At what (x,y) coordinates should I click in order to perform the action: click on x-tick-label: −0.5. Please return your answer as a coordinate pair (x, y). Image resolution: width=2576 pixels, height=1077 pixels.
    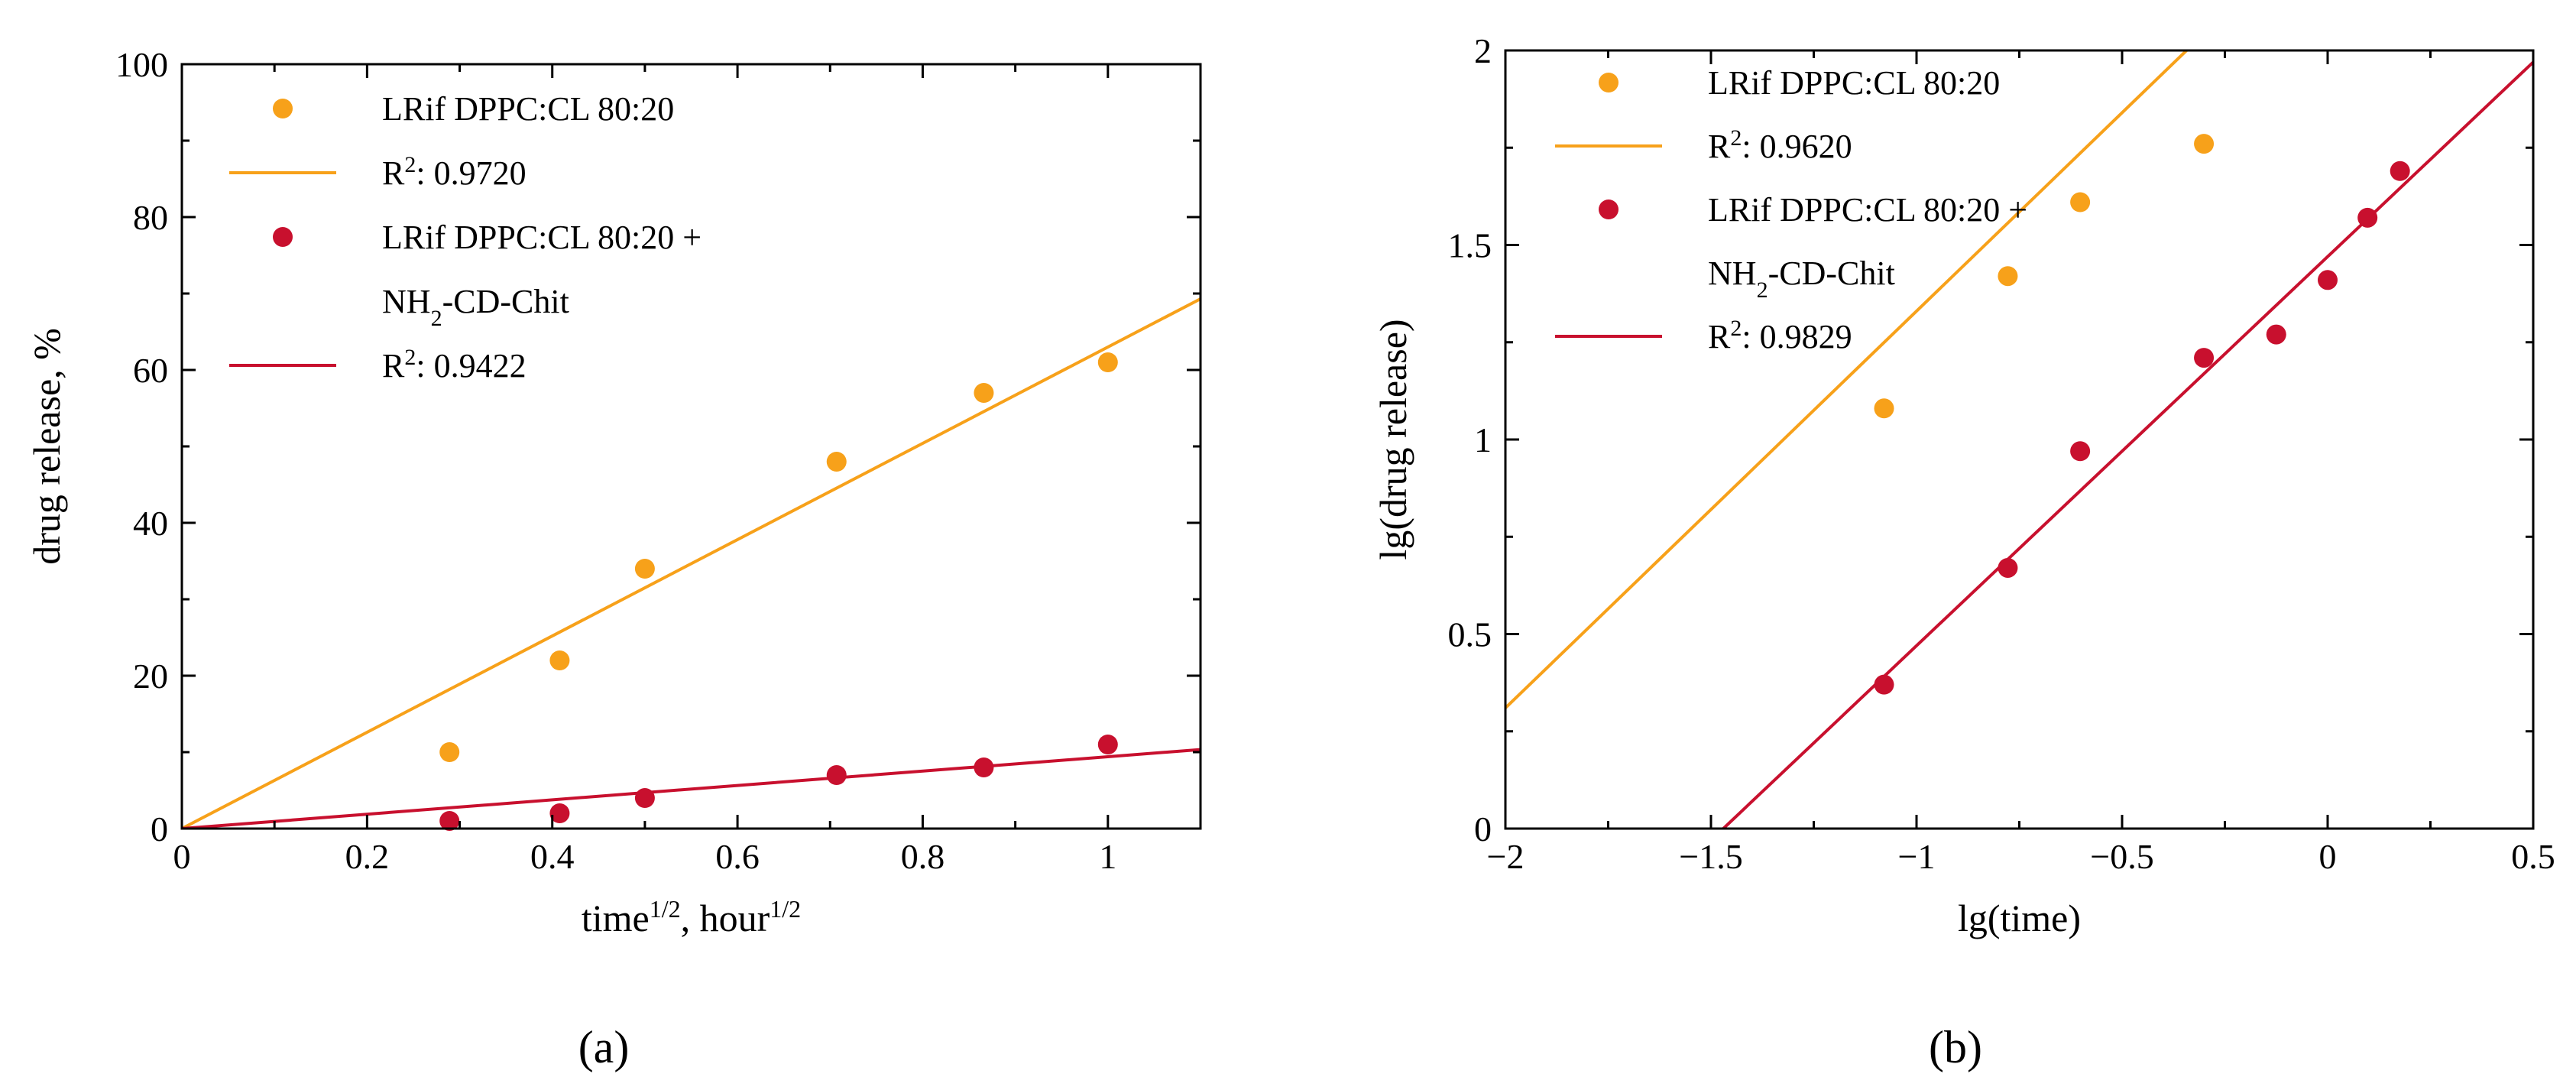
    Looking at the image, I should click on (2121, 857).